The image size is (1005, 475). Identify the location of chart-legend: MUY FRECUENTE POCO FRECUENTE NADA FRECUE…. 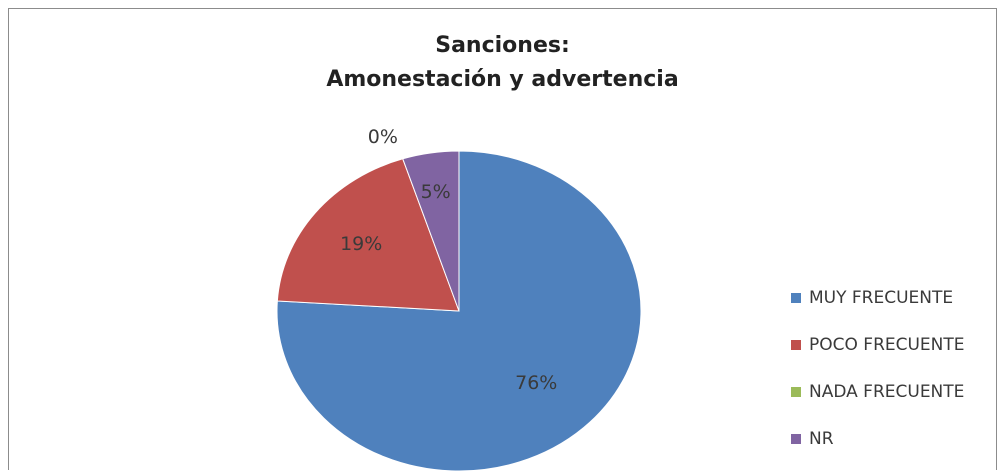
(878, 381).